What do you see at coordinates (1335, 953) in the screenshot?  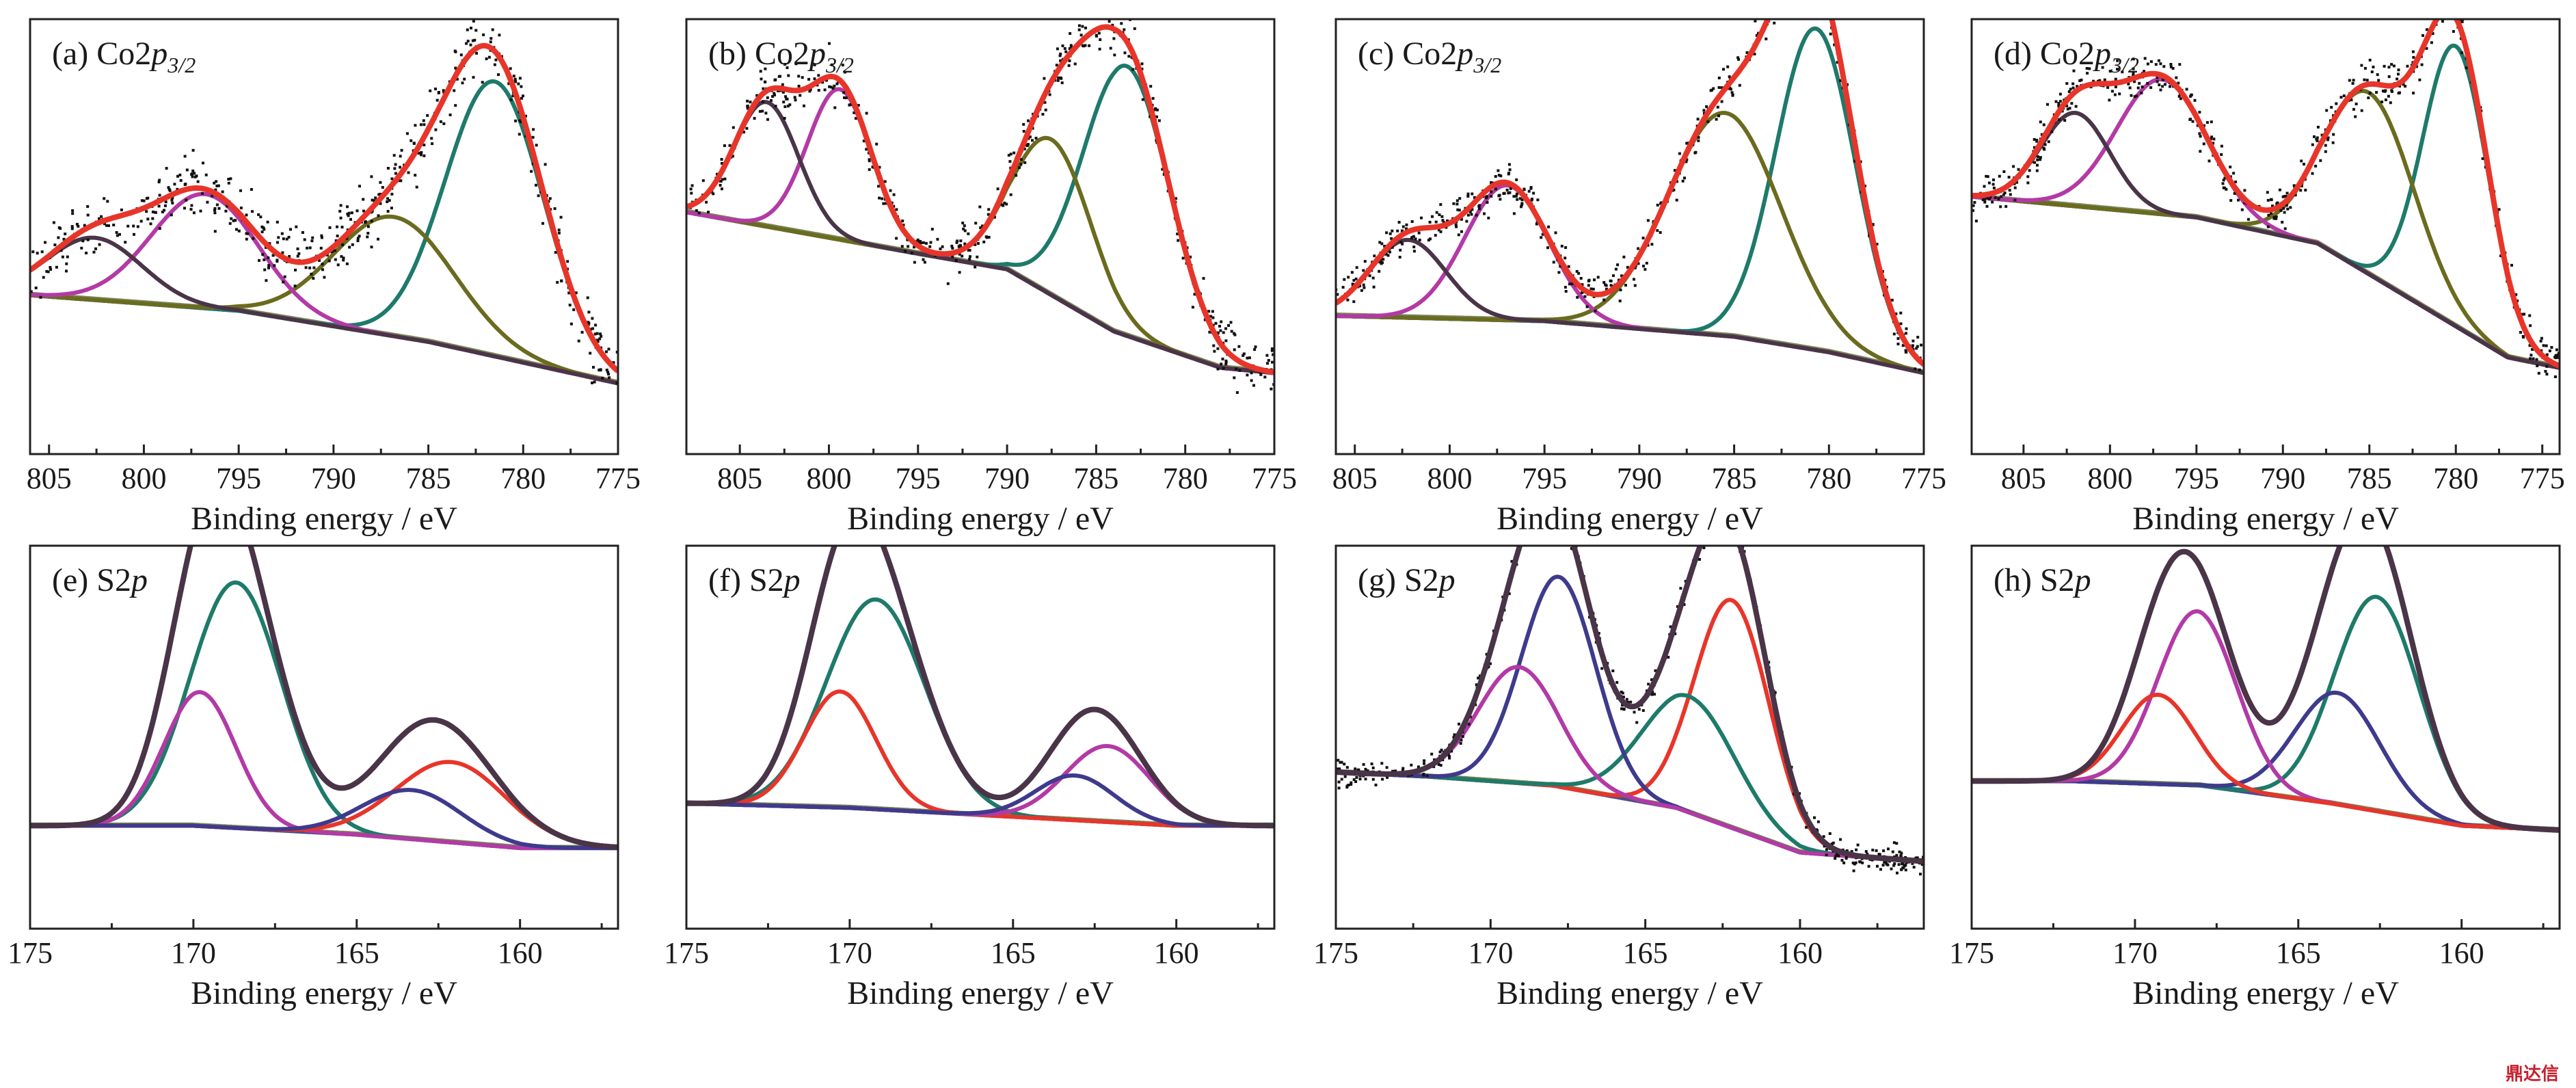 I see `x-tick-label: 175` at bounding box center [1335, 953].